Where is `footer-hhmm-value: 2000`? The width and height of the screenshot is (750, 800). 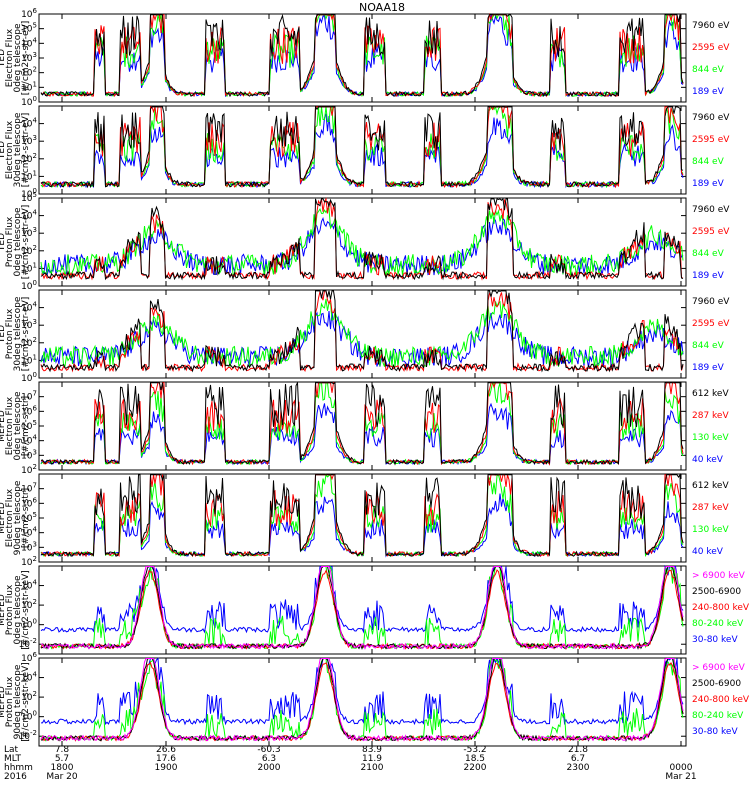 footer-hhmm-value: 2000 is located at coordinates (269, 768).